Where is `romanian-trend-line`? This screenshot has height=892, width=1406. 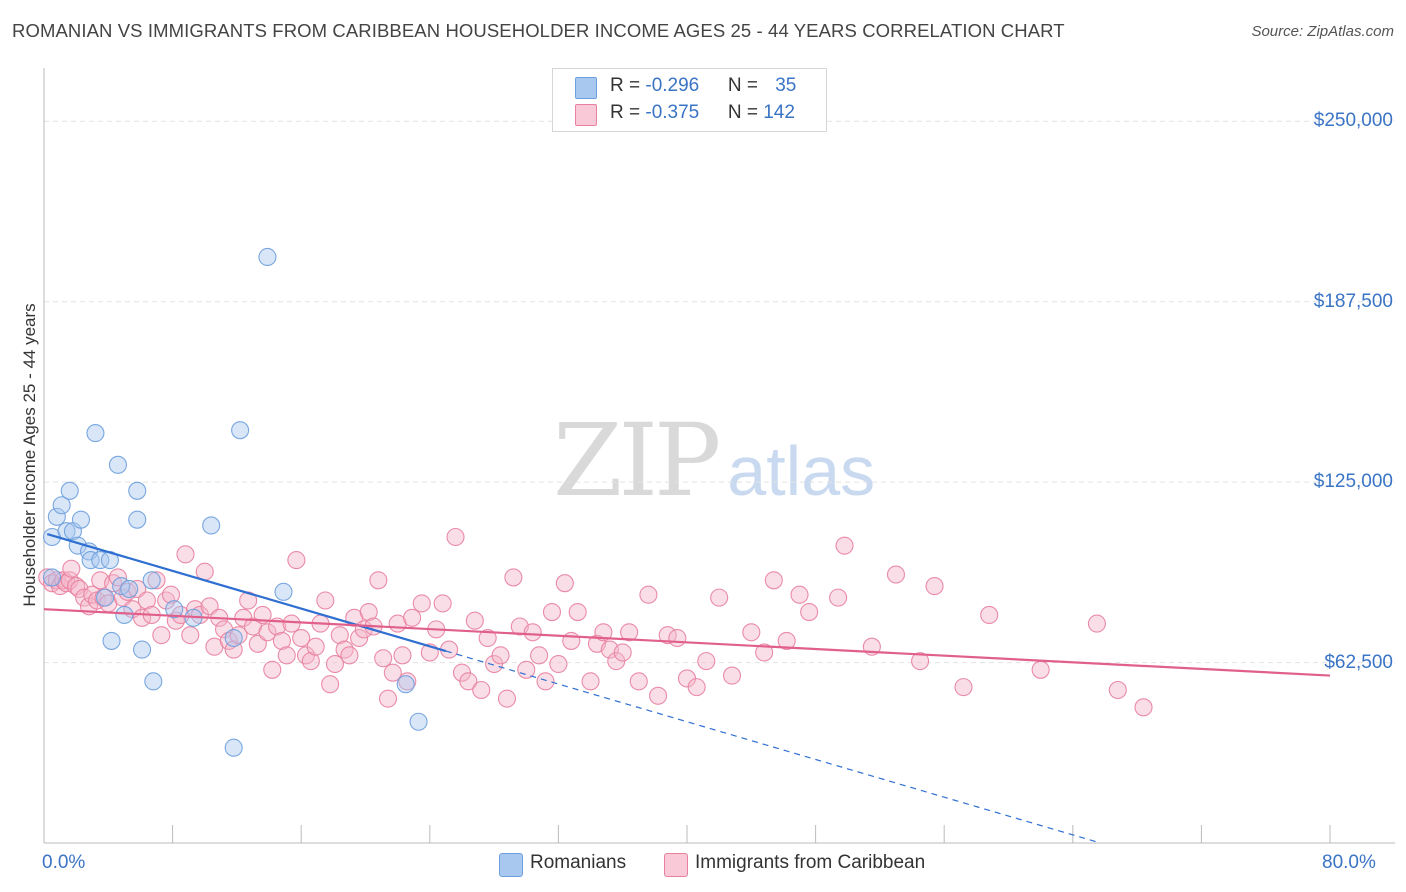 romanian-trend-line is located at coordinates (246, 593).